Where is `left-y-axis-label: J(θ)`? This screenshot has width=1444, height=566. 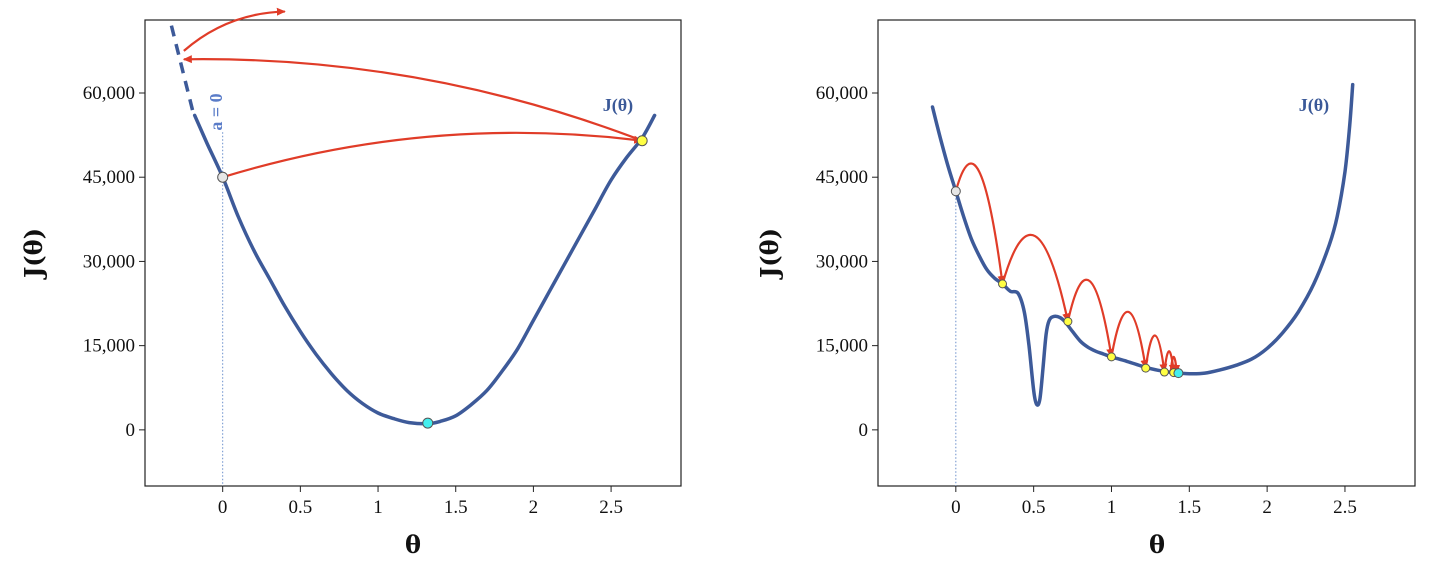 left-y-axis-label: J(θ) is located at coordinates (33, 254).